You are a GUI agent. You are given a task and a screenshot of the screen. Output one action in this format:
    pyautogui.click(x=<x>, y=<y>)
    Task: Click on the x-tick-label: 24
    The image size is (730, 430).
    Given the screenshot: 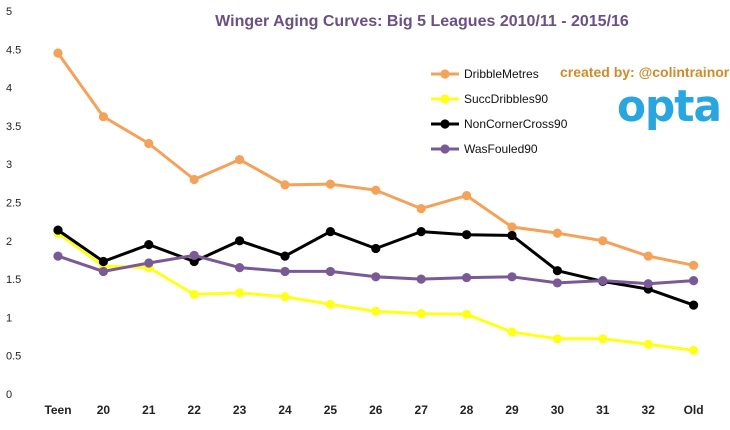 What is the action you would take?
    pyautogui.click(x=285, y=410)
    